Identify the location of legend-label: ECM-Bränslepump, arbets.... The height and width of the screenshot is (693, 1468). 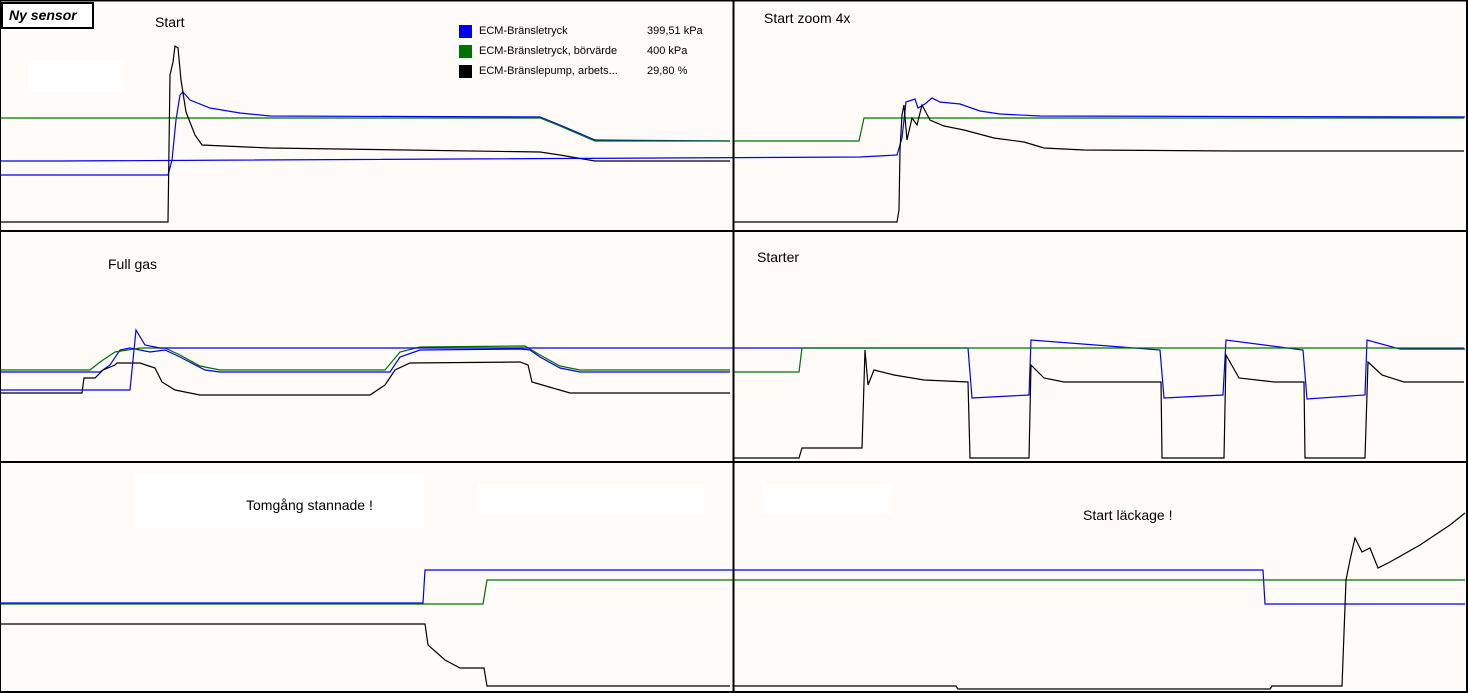
(548, 71).